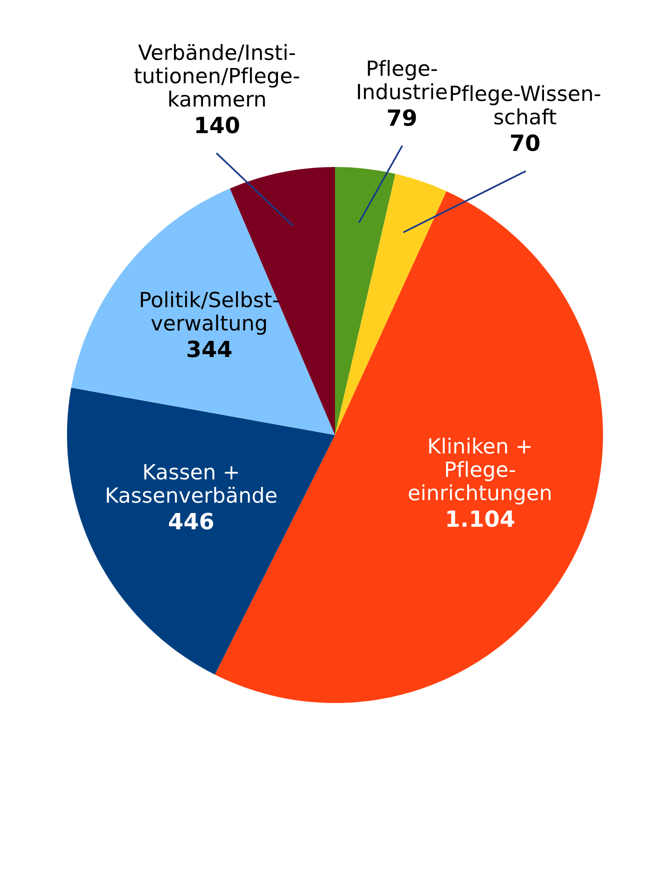  I want to click on slice-label: Verbände/Insti- tutionen/Pflege- kammern, so click(217, 75).